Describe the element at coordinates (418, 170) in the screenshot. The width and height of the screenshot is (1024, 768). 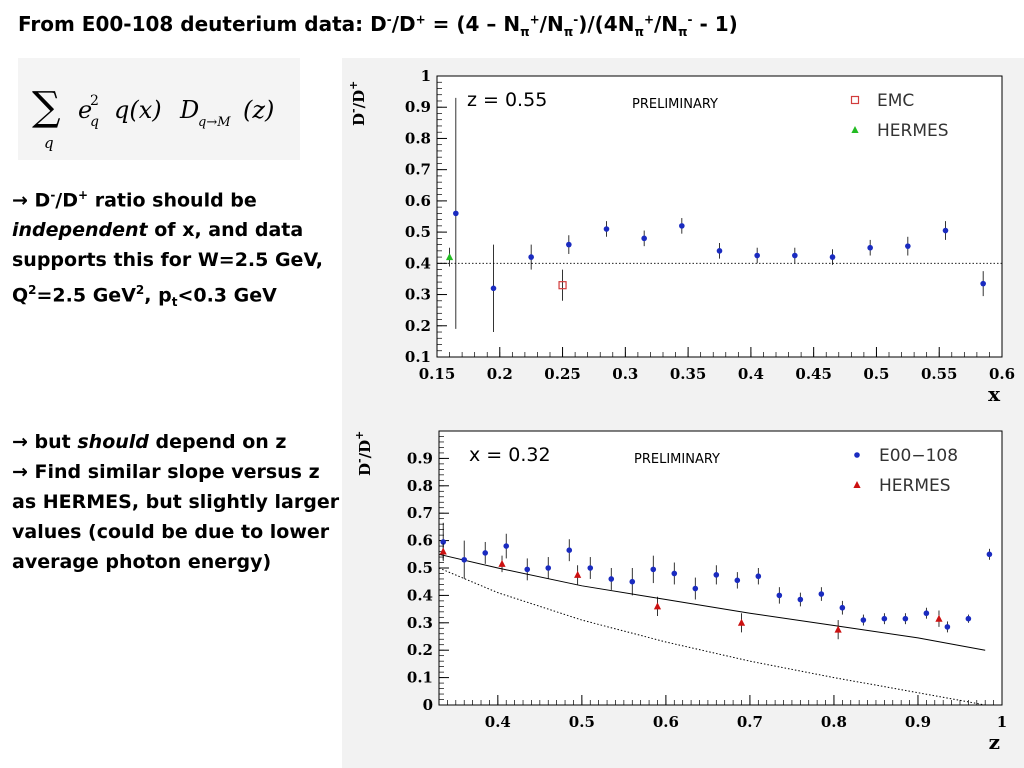
I see `y-tick-label: 0.7` at that location.